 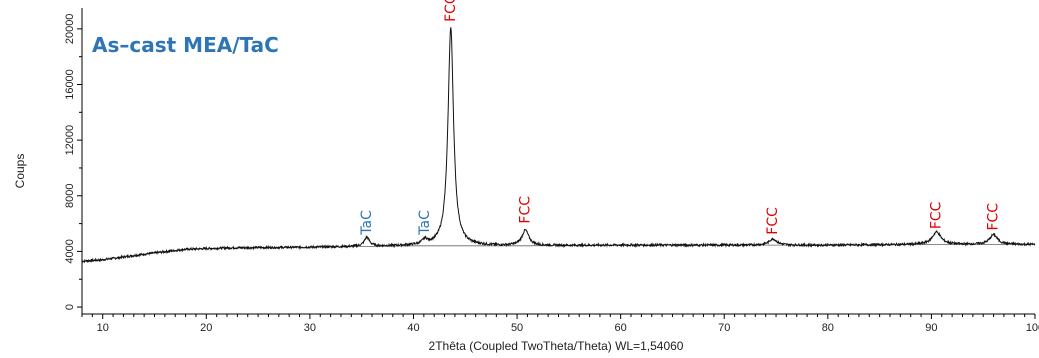 What do you see at coordinates (517, 328) in the screenshot?
I see `x-tick-label: 50` at bounding box center [517, 328].